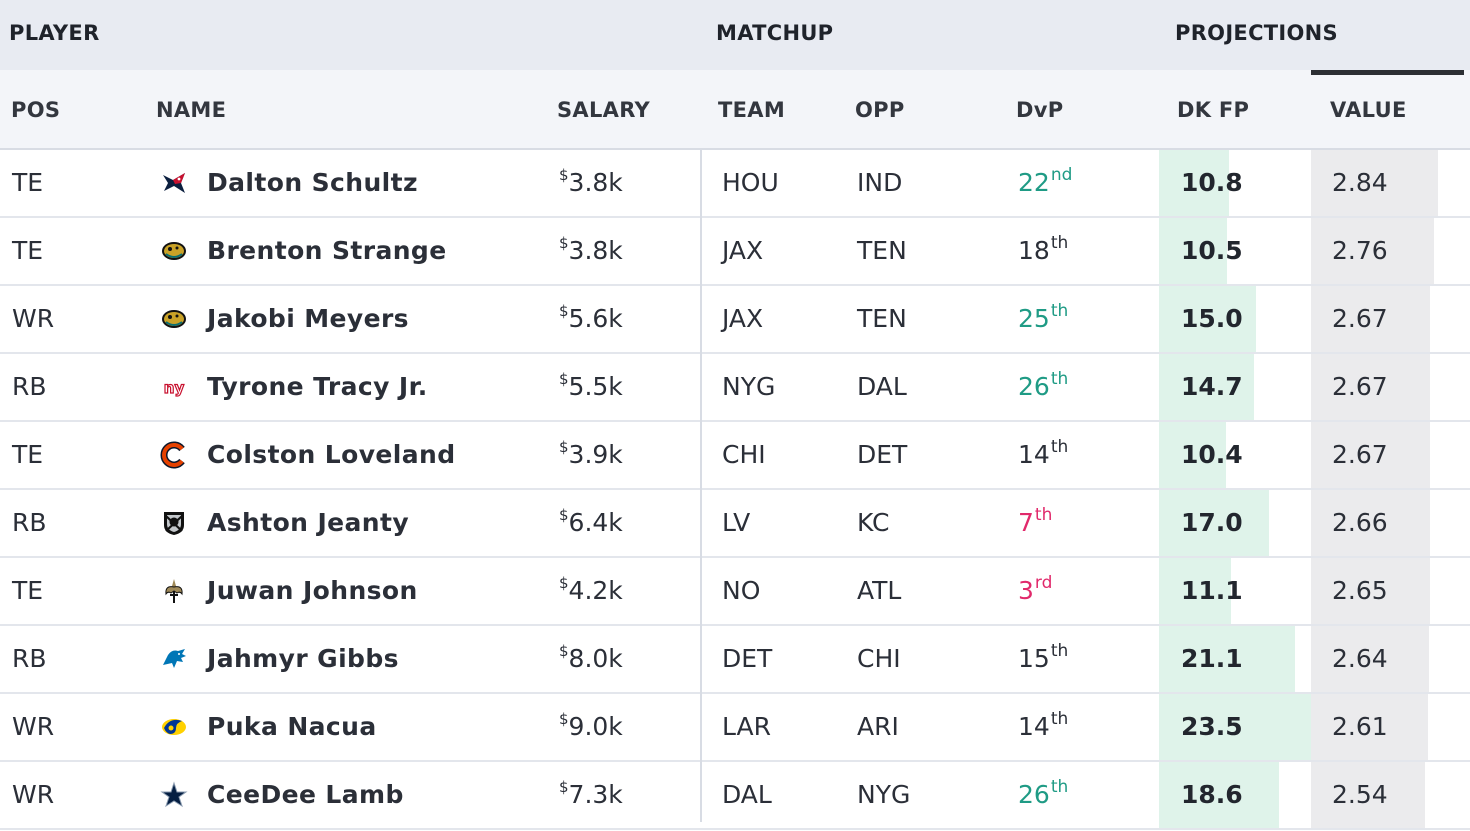 The width and height of the screenshot is (1470, 831). What do you see at coordinates (327, 250) in the screenshot?
I see `player-name-link: Brenton Strange` at bounding box center [327, 250].